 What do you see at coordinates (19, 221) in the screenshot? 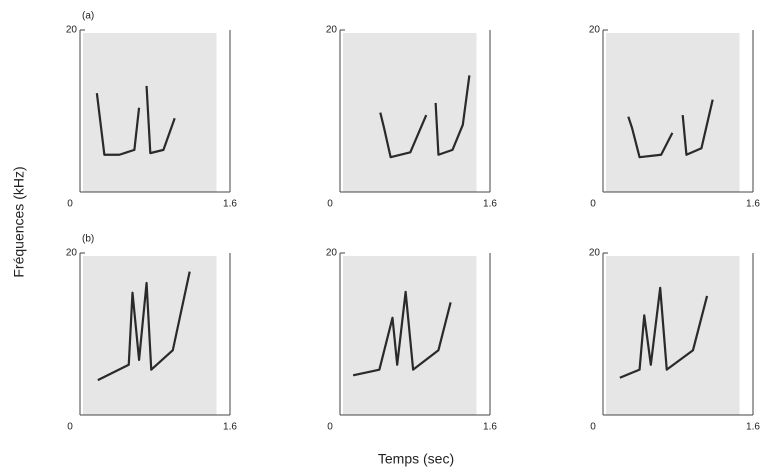
I see `y-axis-label: Fréquences (kHz)` at bounding box center [19, 221].